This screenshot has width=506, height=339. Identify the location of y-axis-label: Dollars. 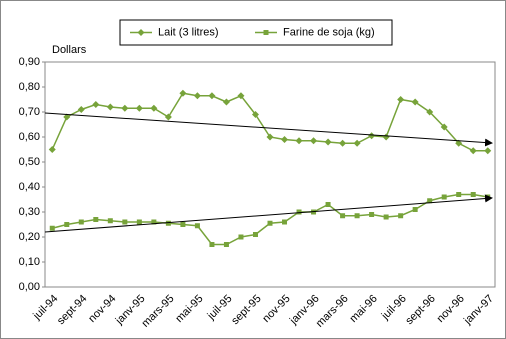
(69, 50).